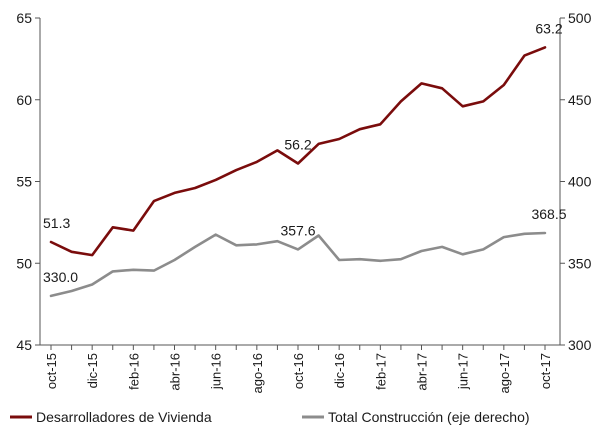 This screenshot has height=439, width=593. What do you see at coordinates (422, 372) in the screenshot?
I see `x-tick-label: abr-17` at bounding box center [422, 372].